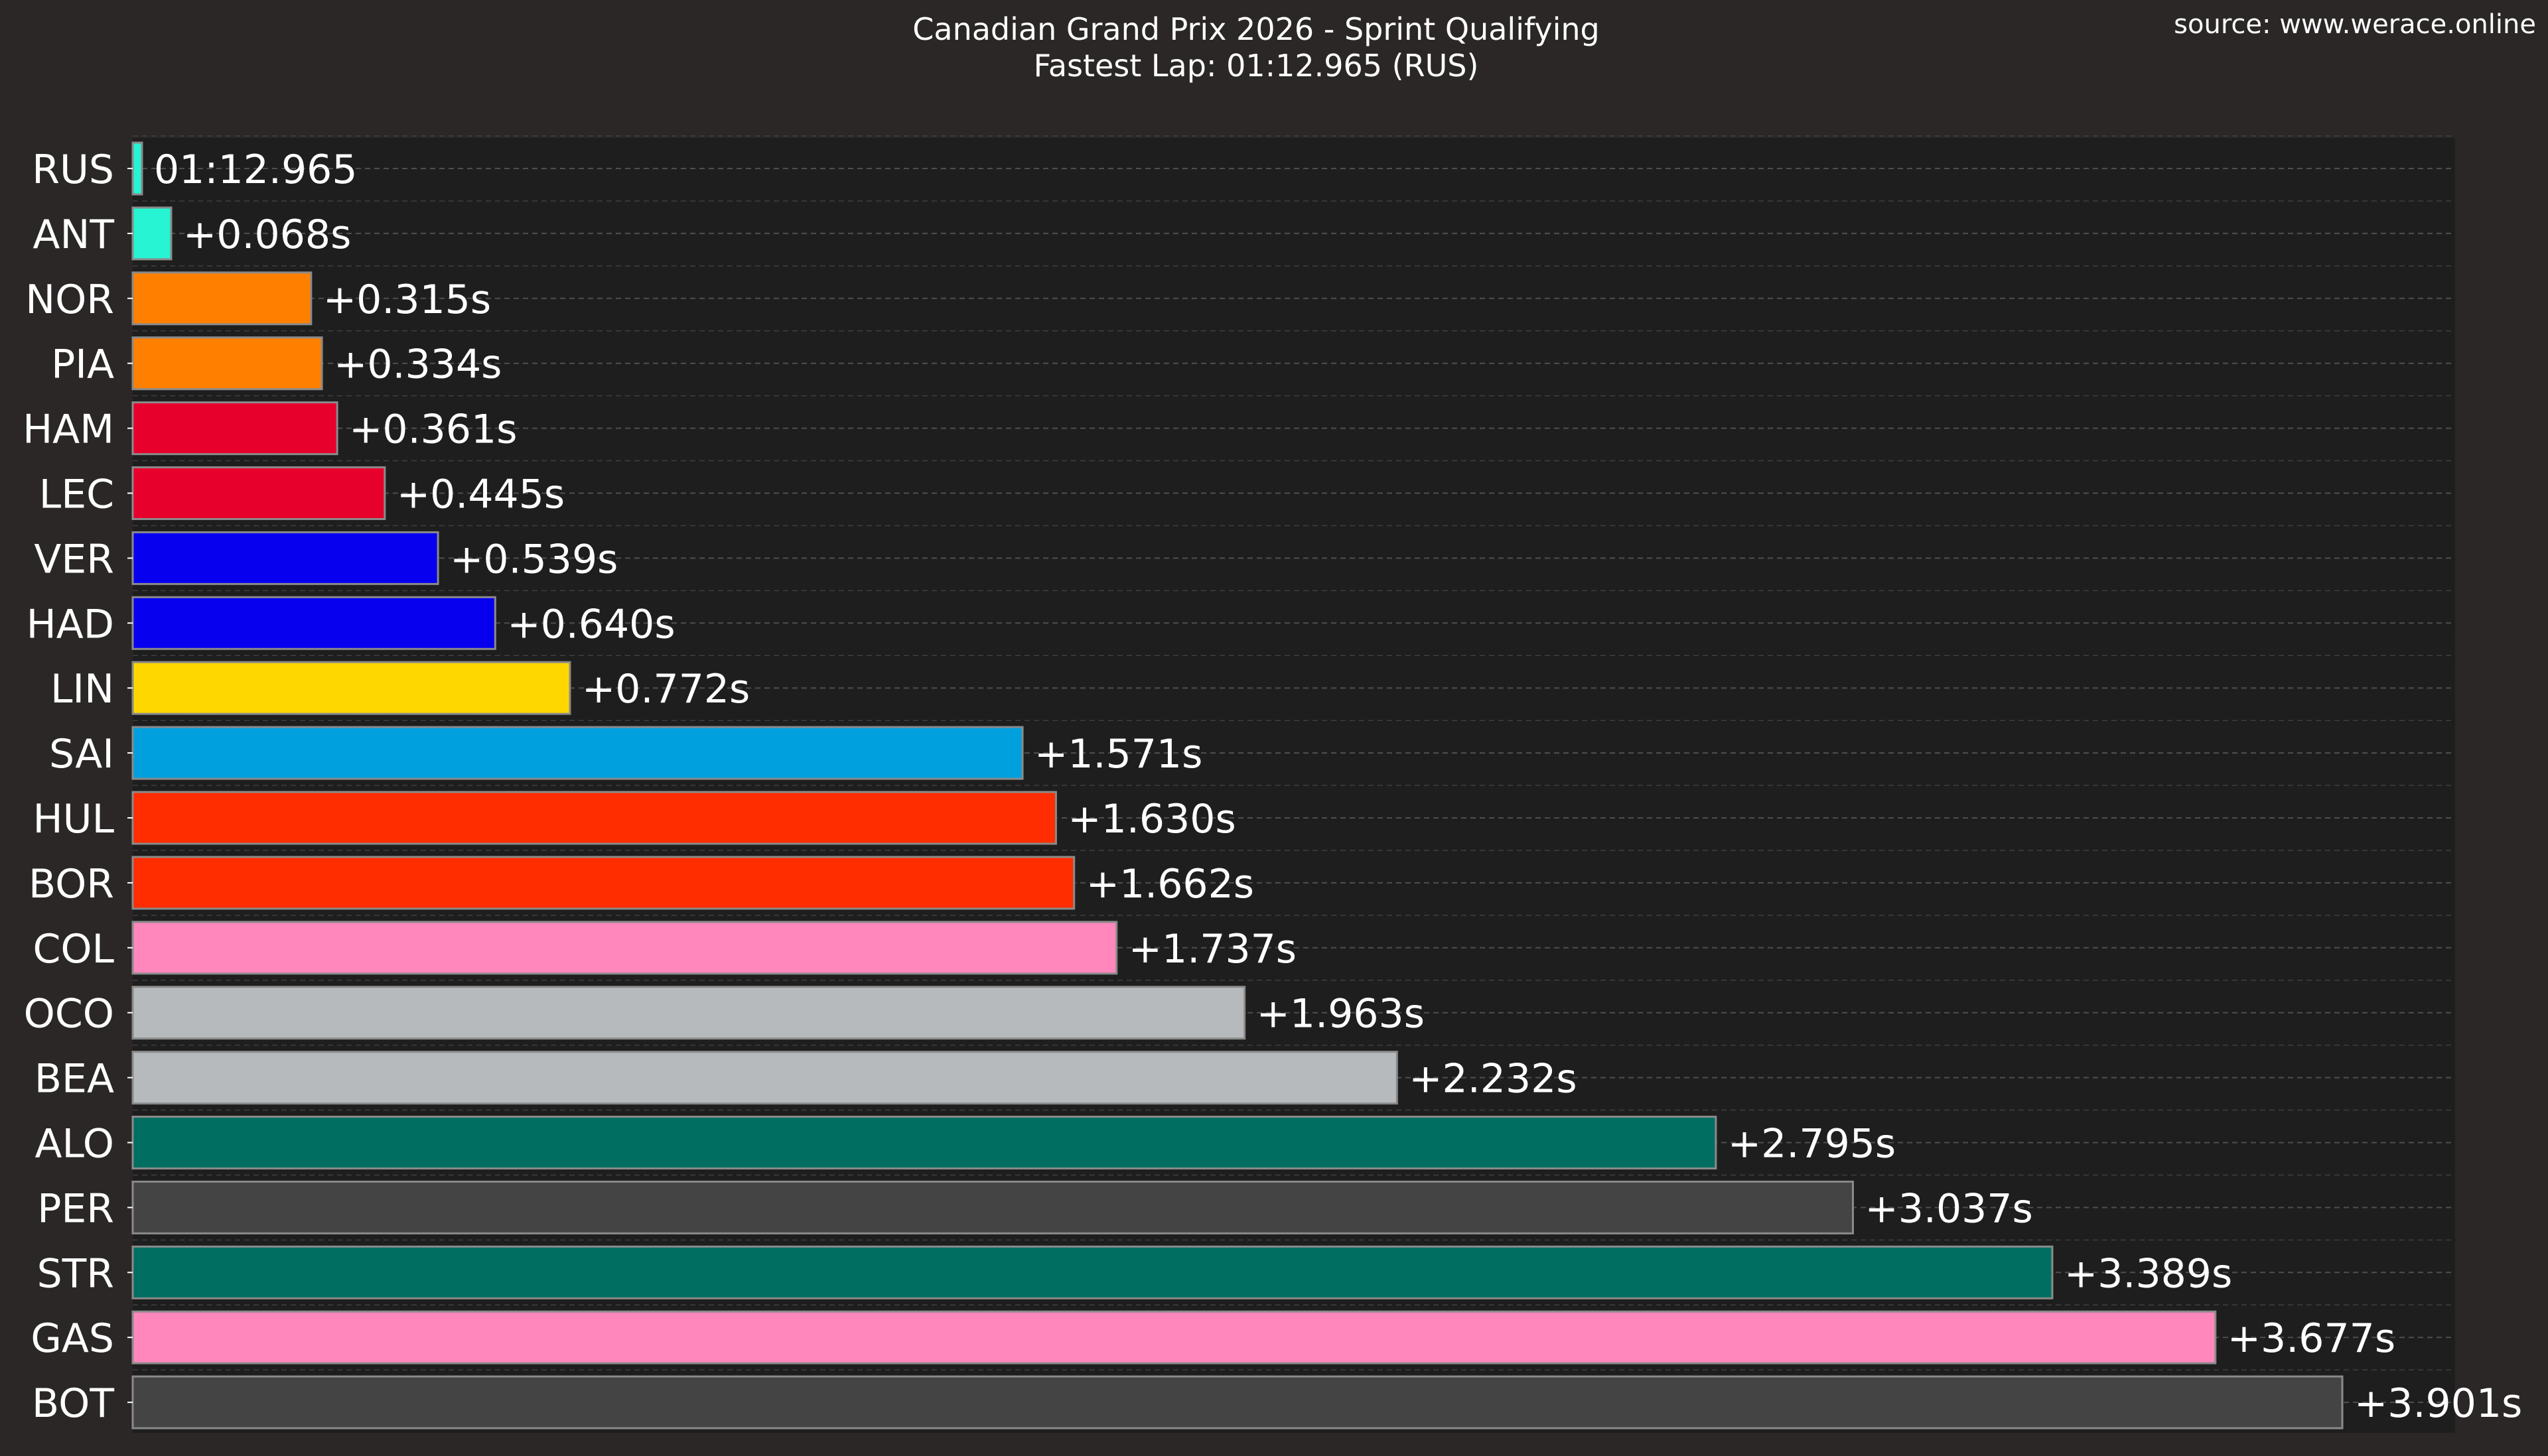 Image resolution: width=2548 pixels, height=1456 pixels. I want to click on y-tick-label: HAM, so click(68, 430).